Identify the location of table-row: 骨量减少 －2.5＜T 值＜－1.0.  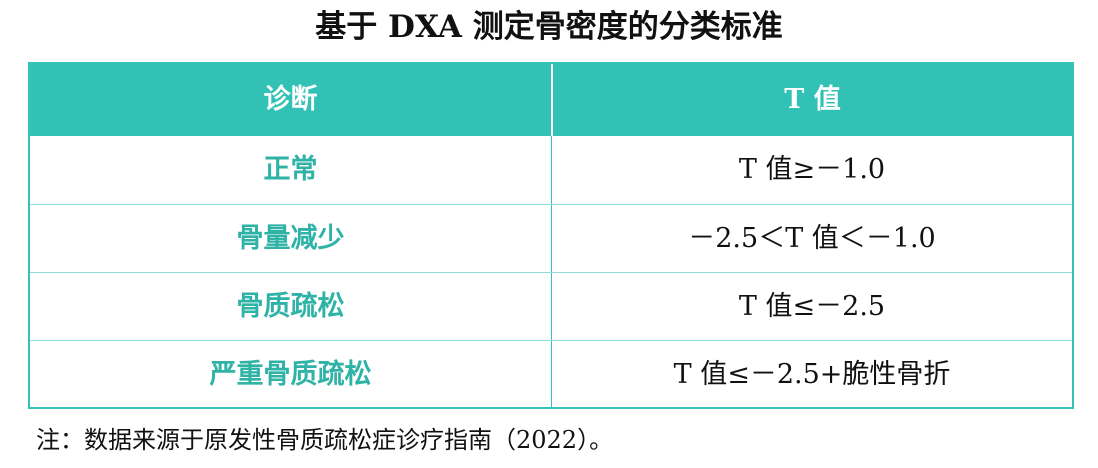
(551, 238).